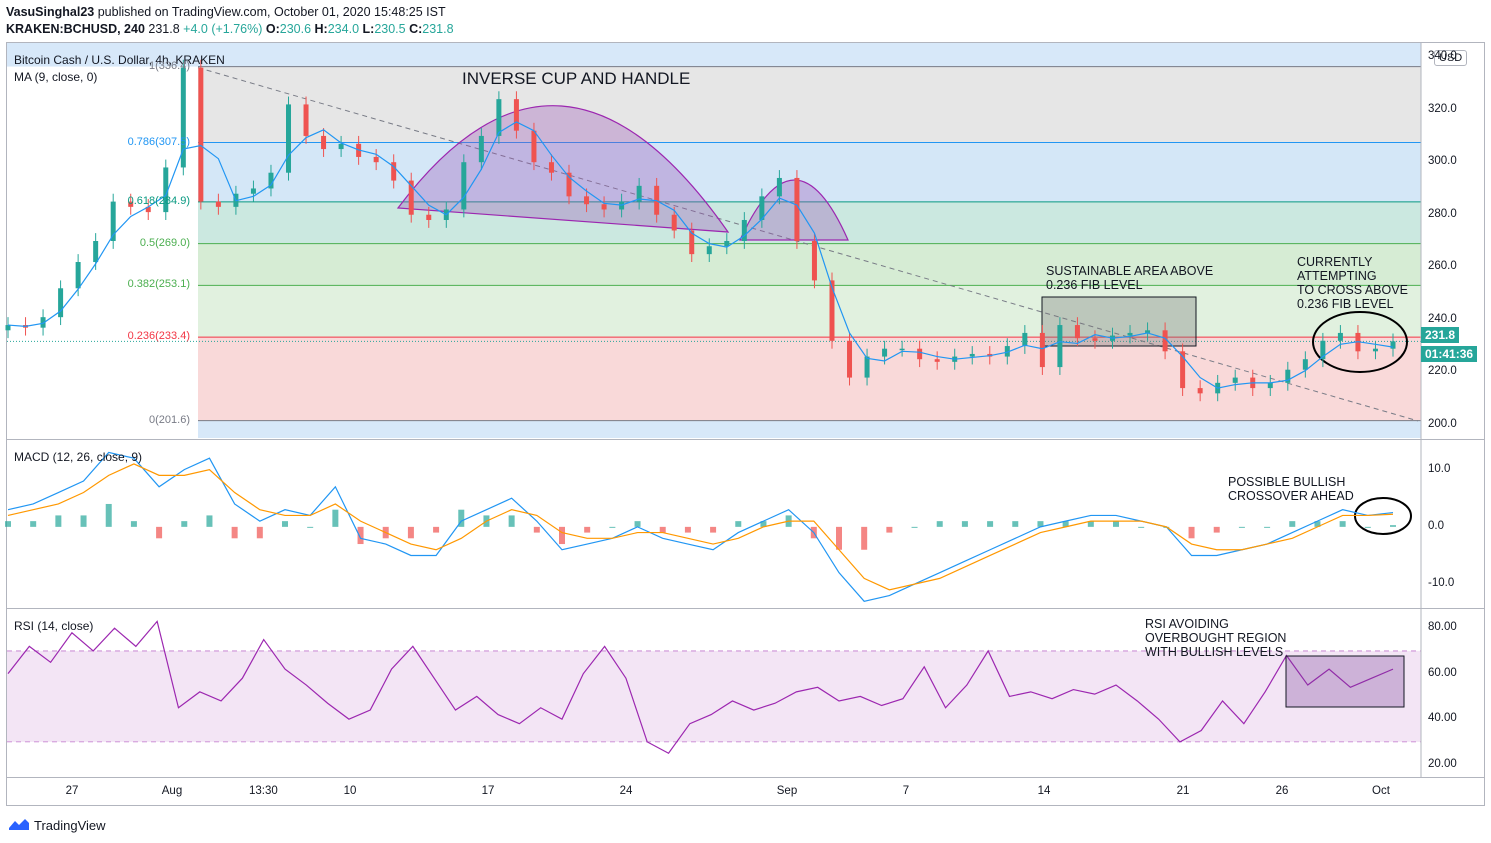  I want to click on fib-level-label: 0.5(269.0), so click(164, 242).